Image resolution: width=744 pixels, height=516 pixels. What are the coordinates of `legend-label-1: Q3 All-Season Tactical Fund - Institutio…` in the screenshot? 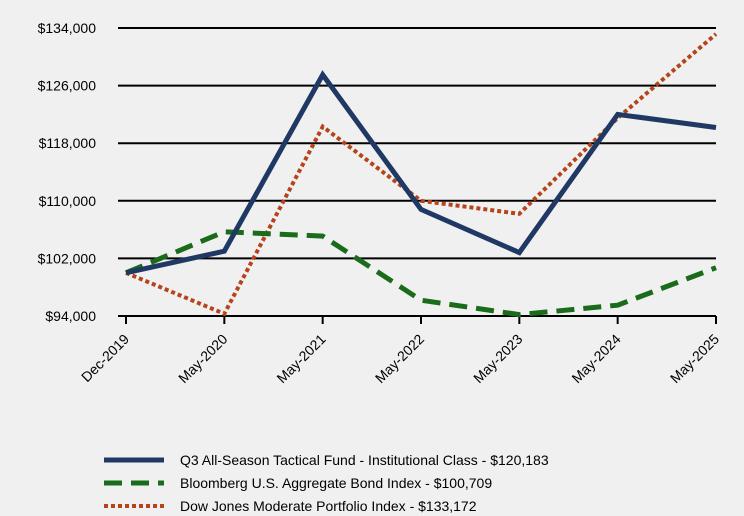 It's located at (364, 460).